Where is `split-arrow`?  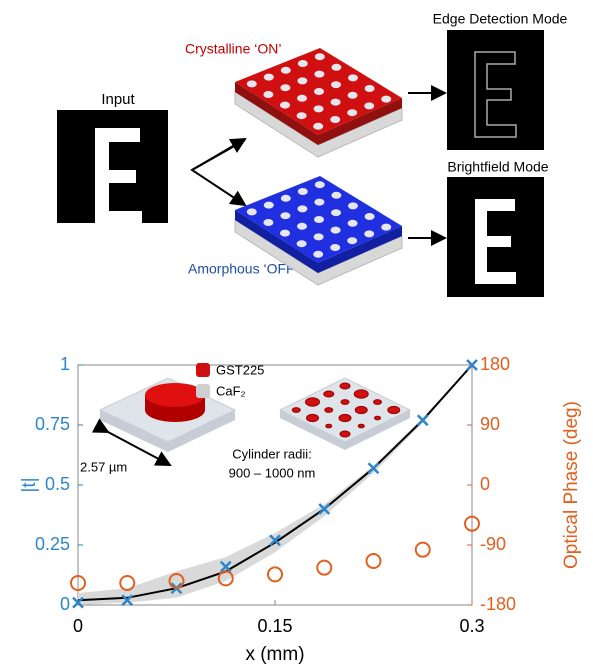 split-arrow is located at coordinates (218, 173).